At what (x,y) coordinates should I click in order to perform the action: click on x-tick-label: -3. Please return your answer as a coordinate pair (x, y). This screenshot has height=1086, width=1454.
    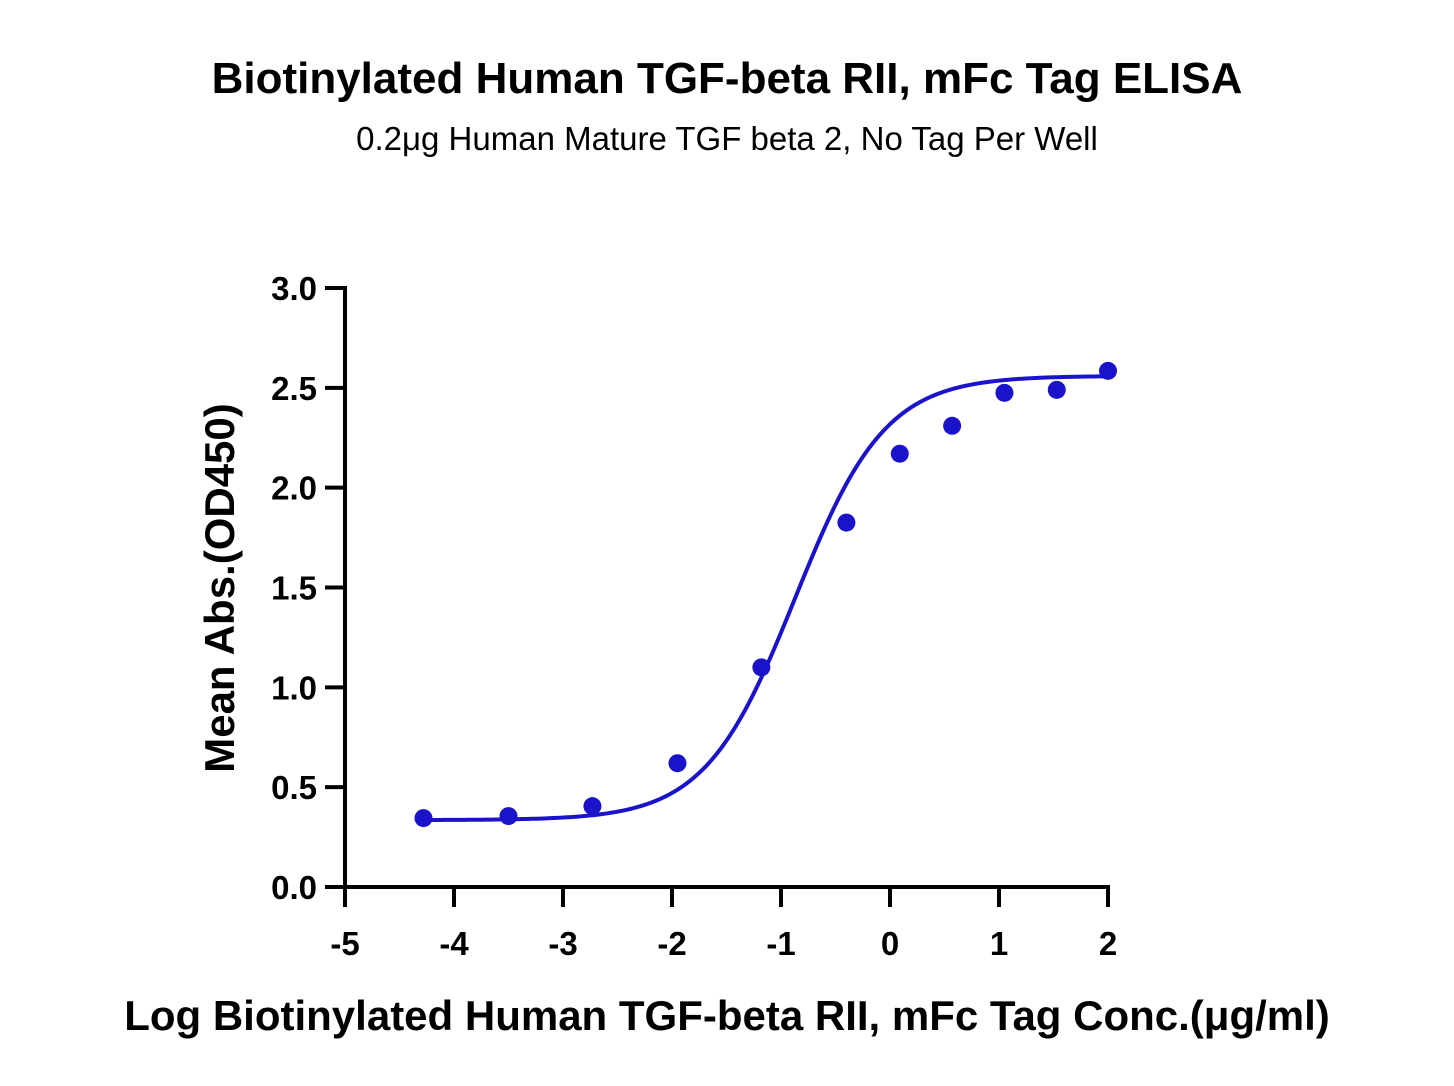
    Looking at the image, I should click on (562, 943).